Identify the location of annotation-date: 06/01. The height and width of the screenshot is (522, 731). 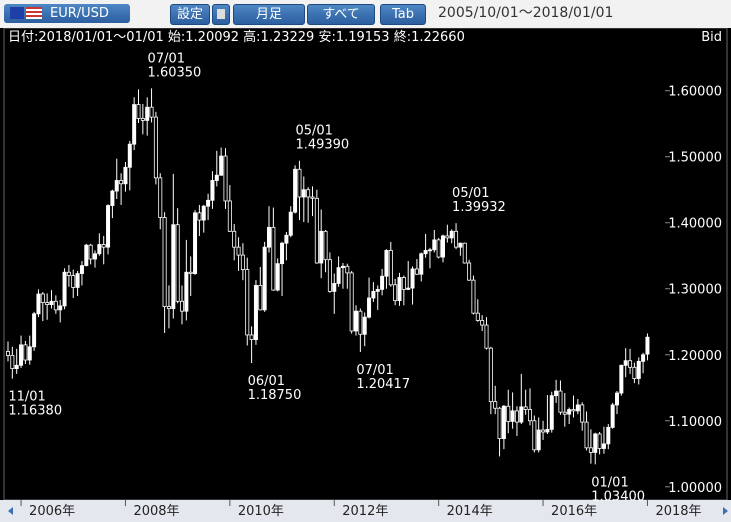
(266, 381).